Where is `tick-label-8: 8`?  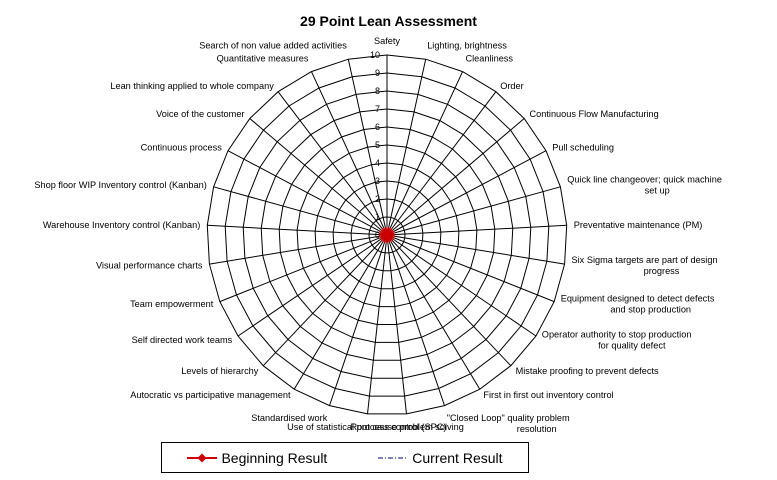 tick-label-8: 8 is located at coordinates (377, 91).